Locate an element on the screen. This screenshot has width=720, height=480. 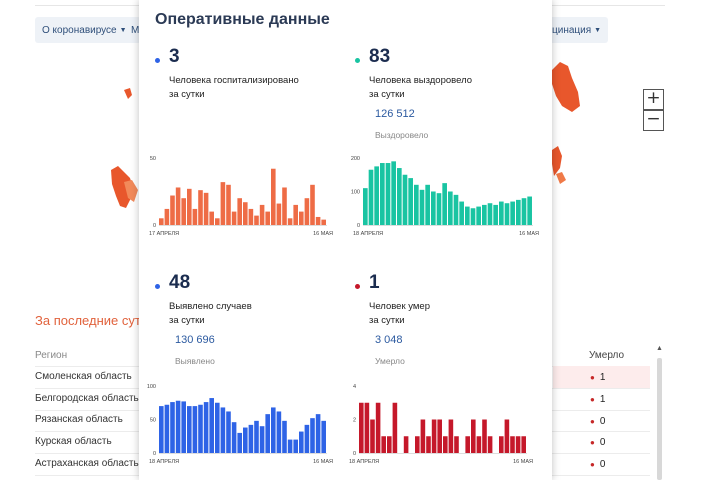
nav-dropdown-about-coronavirus: О коронавирусе ▼ is located at coordinates (84, 30).